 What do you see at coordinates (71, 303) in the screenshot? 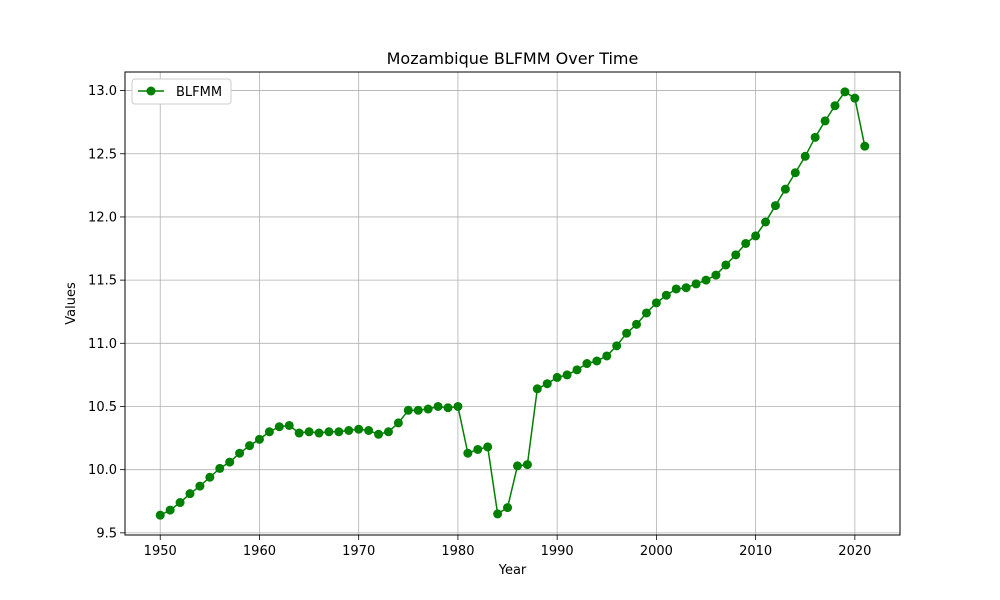
I see `y-axis-label: Values` at bounding box center [71, 303].